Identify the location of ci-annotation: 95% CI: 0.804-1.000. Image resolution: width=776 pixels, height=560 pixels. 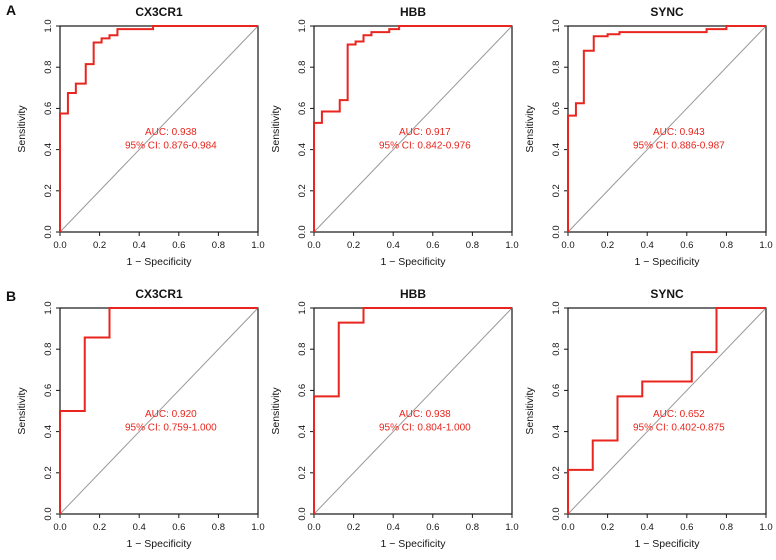
(425, 428).